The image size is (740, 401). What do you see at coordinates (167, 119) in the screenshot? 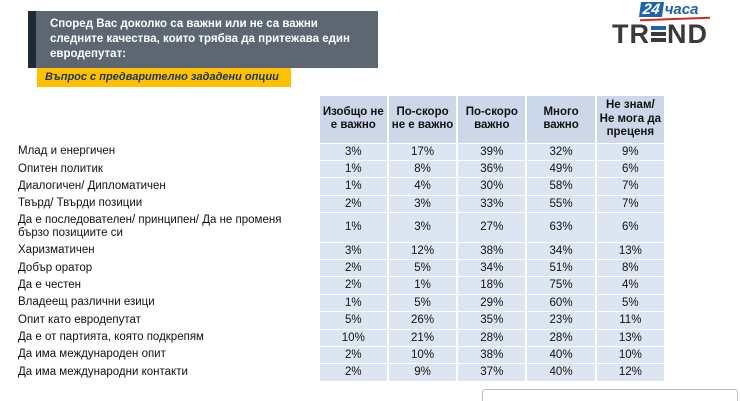
I see `header-spacer` at bounding box center [167, 119].